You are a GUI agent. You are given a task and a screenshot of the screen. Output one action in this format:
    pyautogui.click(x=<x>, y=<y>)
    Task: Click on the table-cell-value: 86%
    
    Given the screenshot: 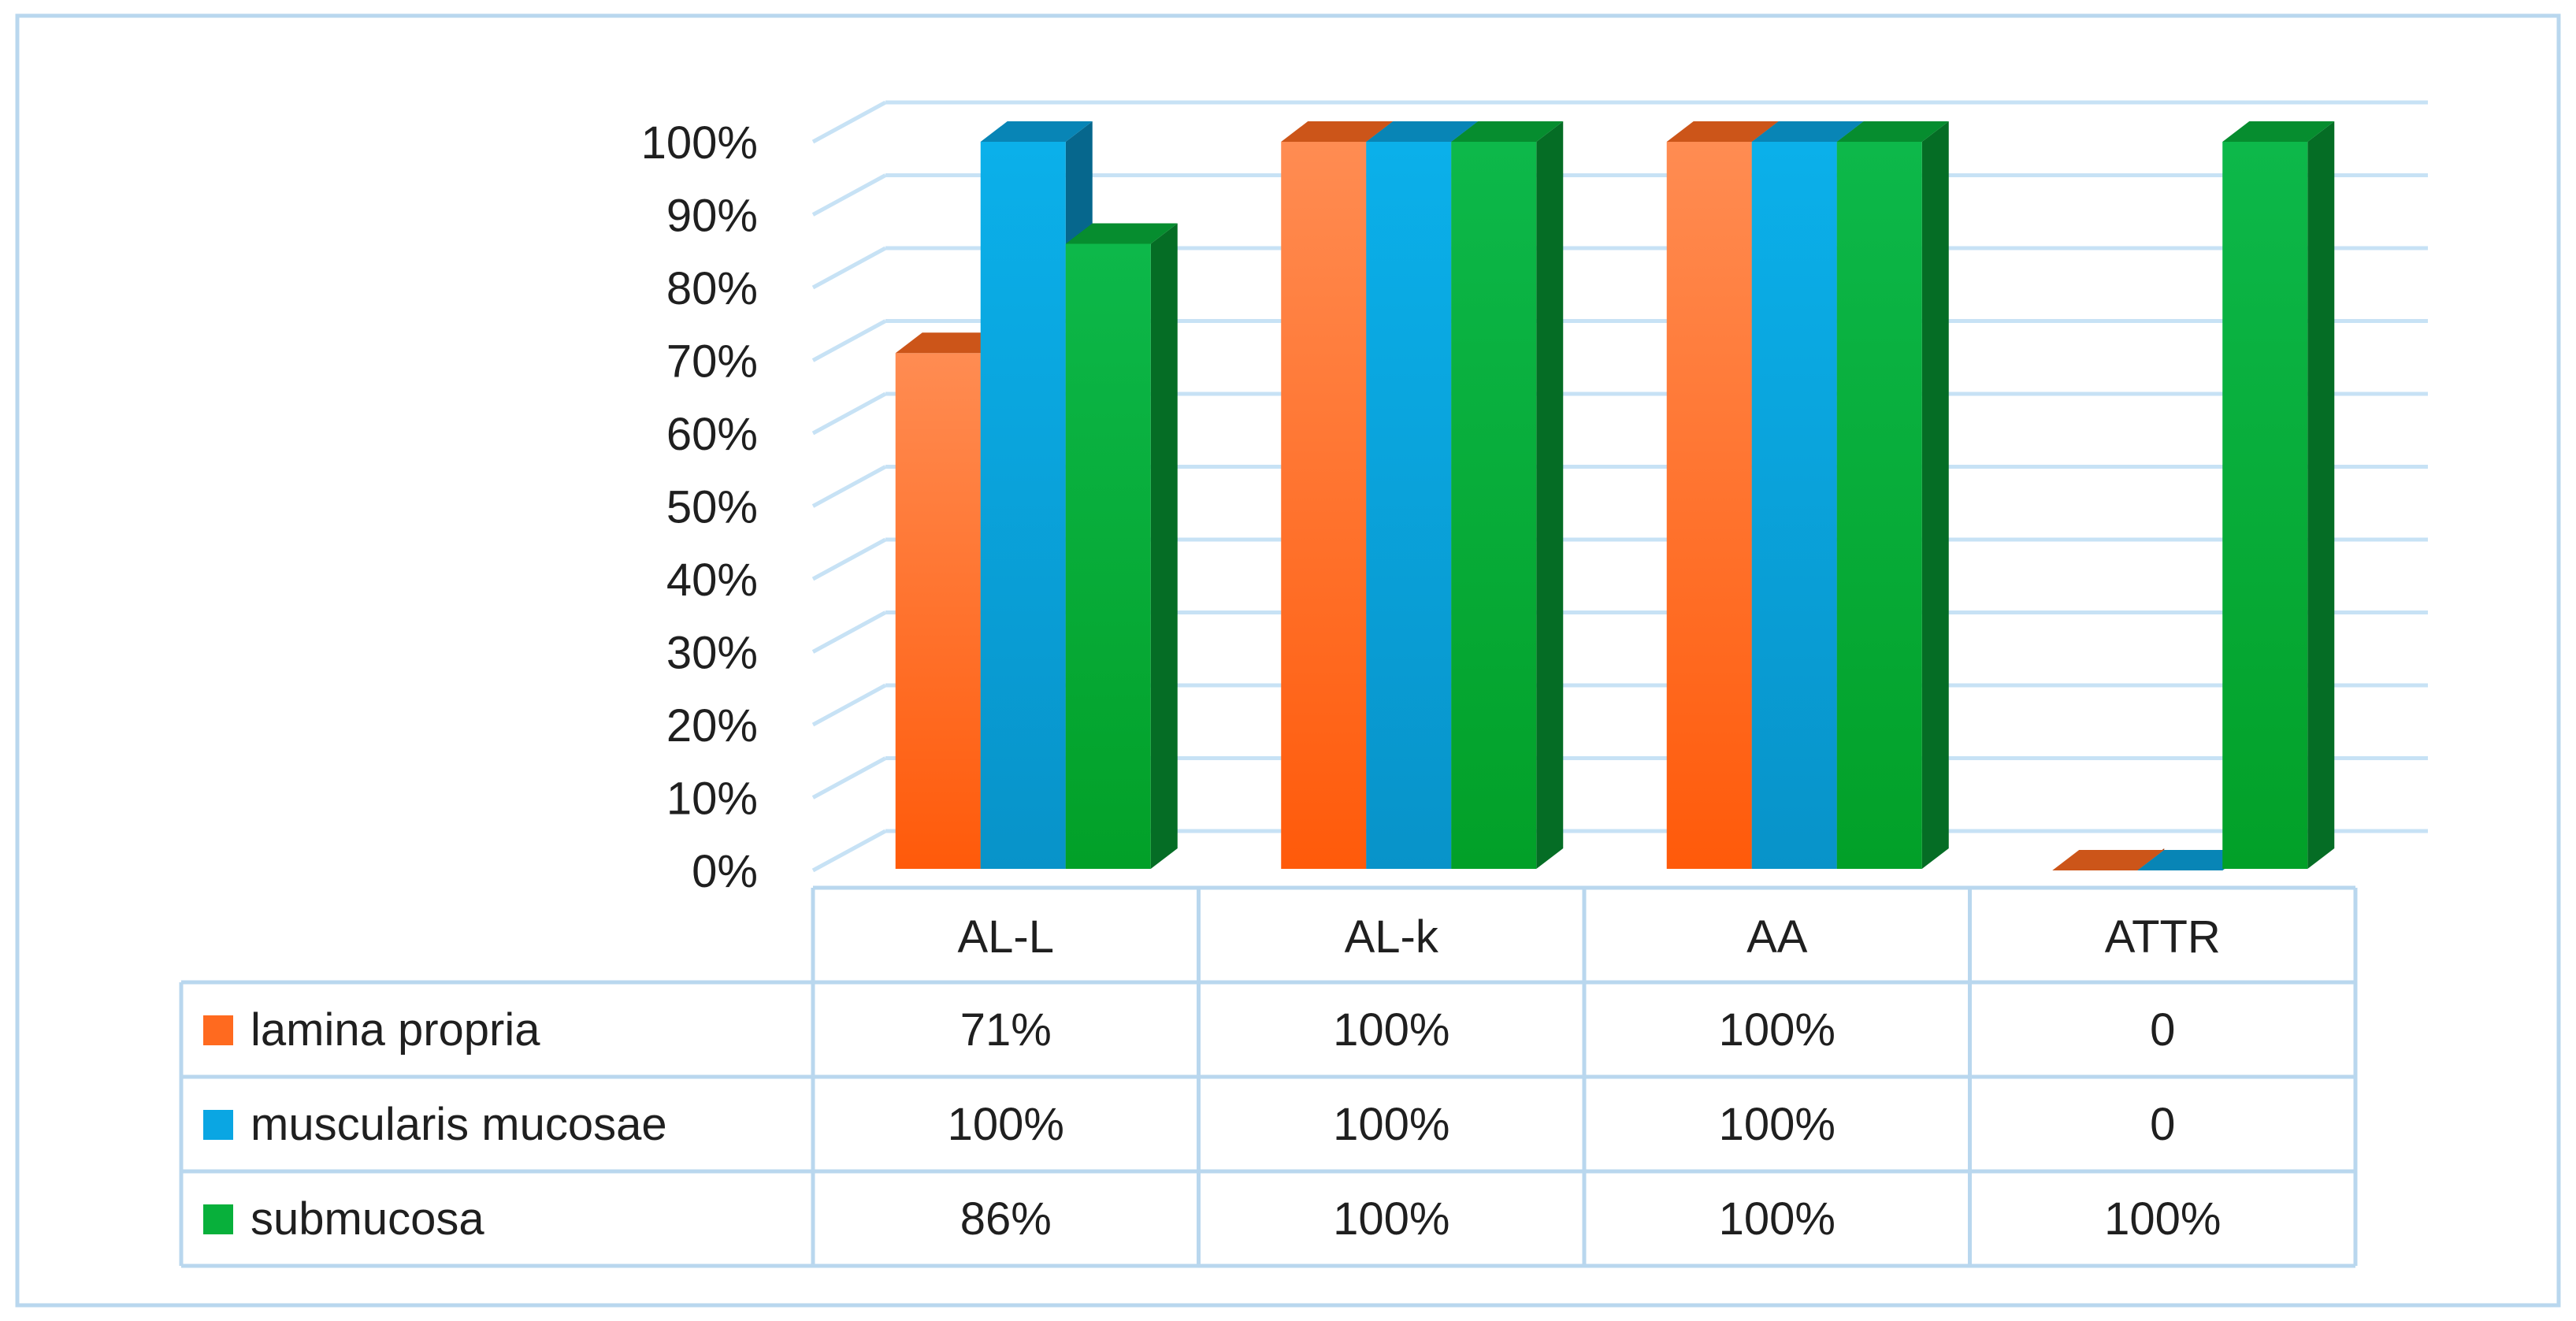 What is the action you would take?
    pyautogui.click(x=1006, y=1219)
    